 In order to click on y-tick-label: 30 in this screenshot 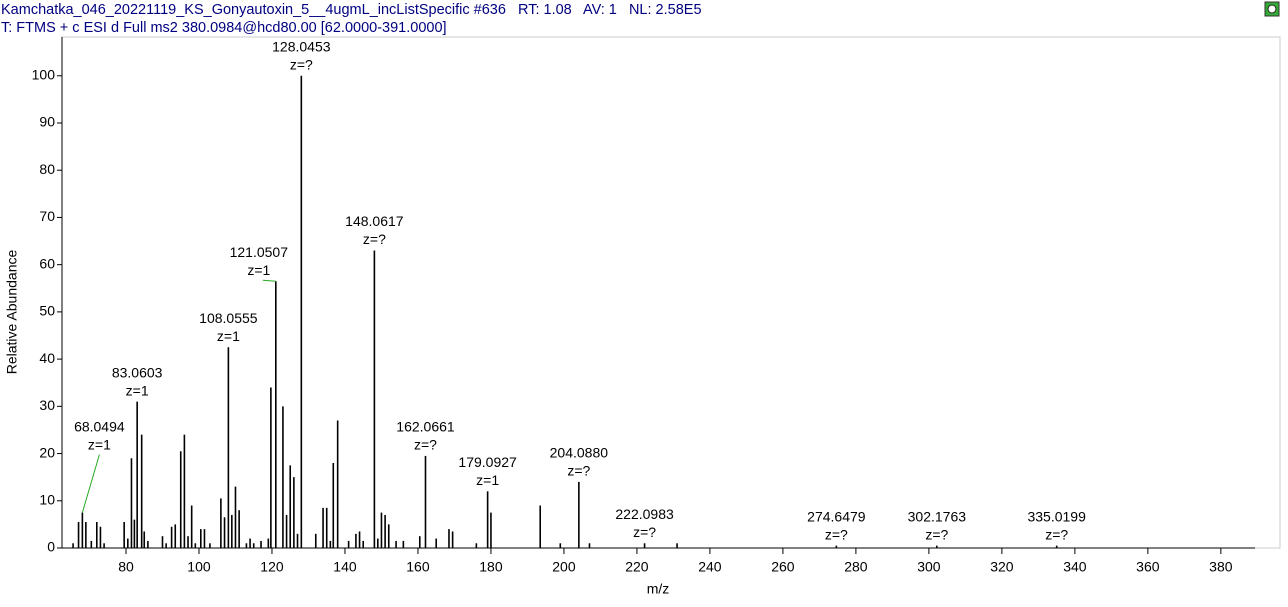, I will do `click(47, 405)`.